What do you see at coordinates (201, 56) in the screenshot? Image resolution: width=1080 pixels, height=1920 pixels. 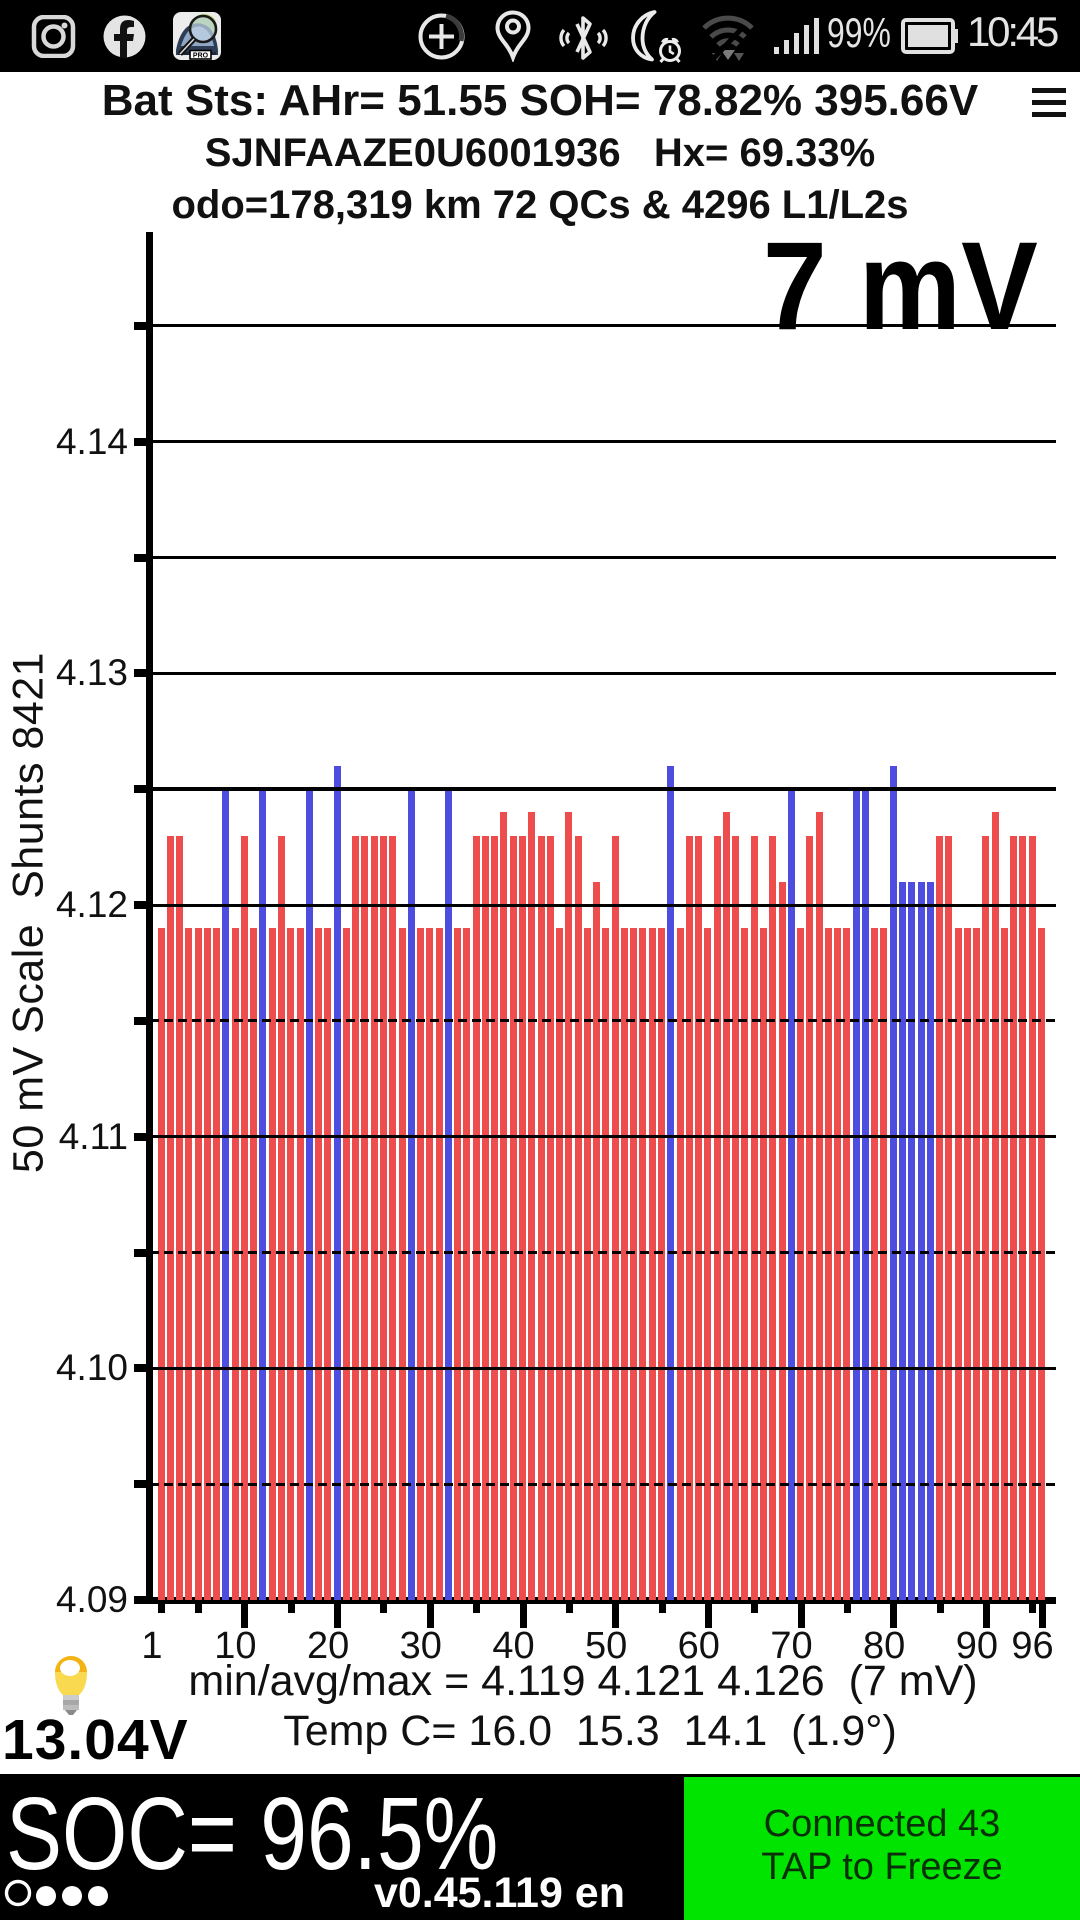 I see `svg-text: PRO` at bounding box center [201, 56].